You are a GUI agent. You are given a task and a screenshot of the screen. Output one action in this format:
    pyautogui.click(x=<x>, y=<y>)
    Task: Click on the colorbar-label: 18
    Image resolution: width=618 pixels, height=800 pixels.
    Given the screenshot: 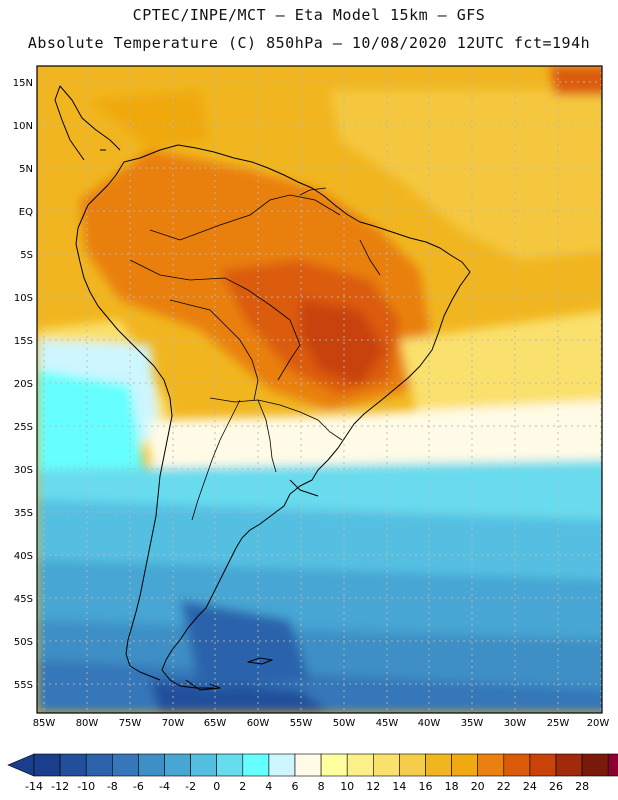 What is the action you would take?
    pyautogui.click(x=452, y=786)
    